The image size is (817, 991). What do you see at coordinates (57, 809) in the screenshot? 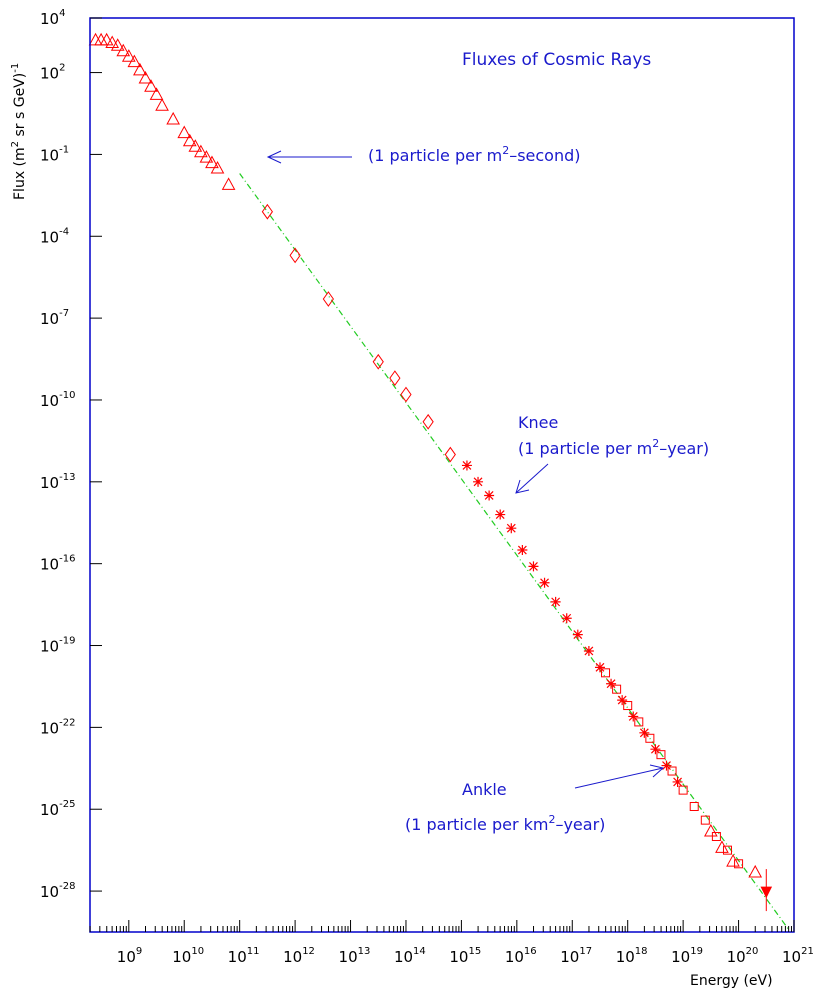
I see `y-tick-label: 10⁻²⁵` at bounding box center [57, 809].